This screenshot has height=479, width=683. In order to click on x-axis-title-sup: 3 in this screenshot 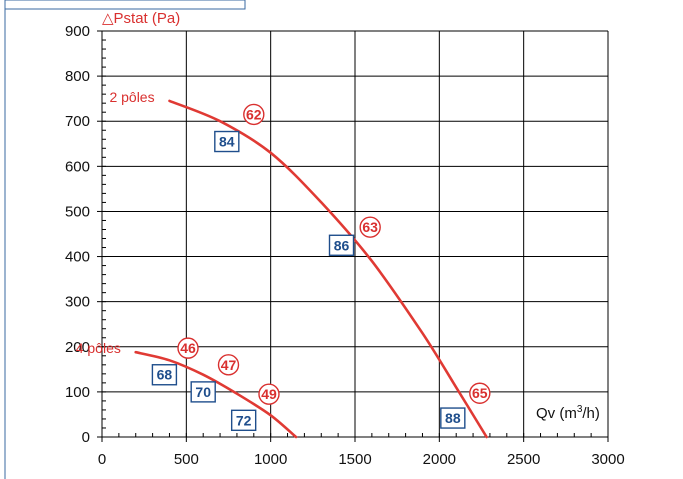, I will do `click(580, 409)`.